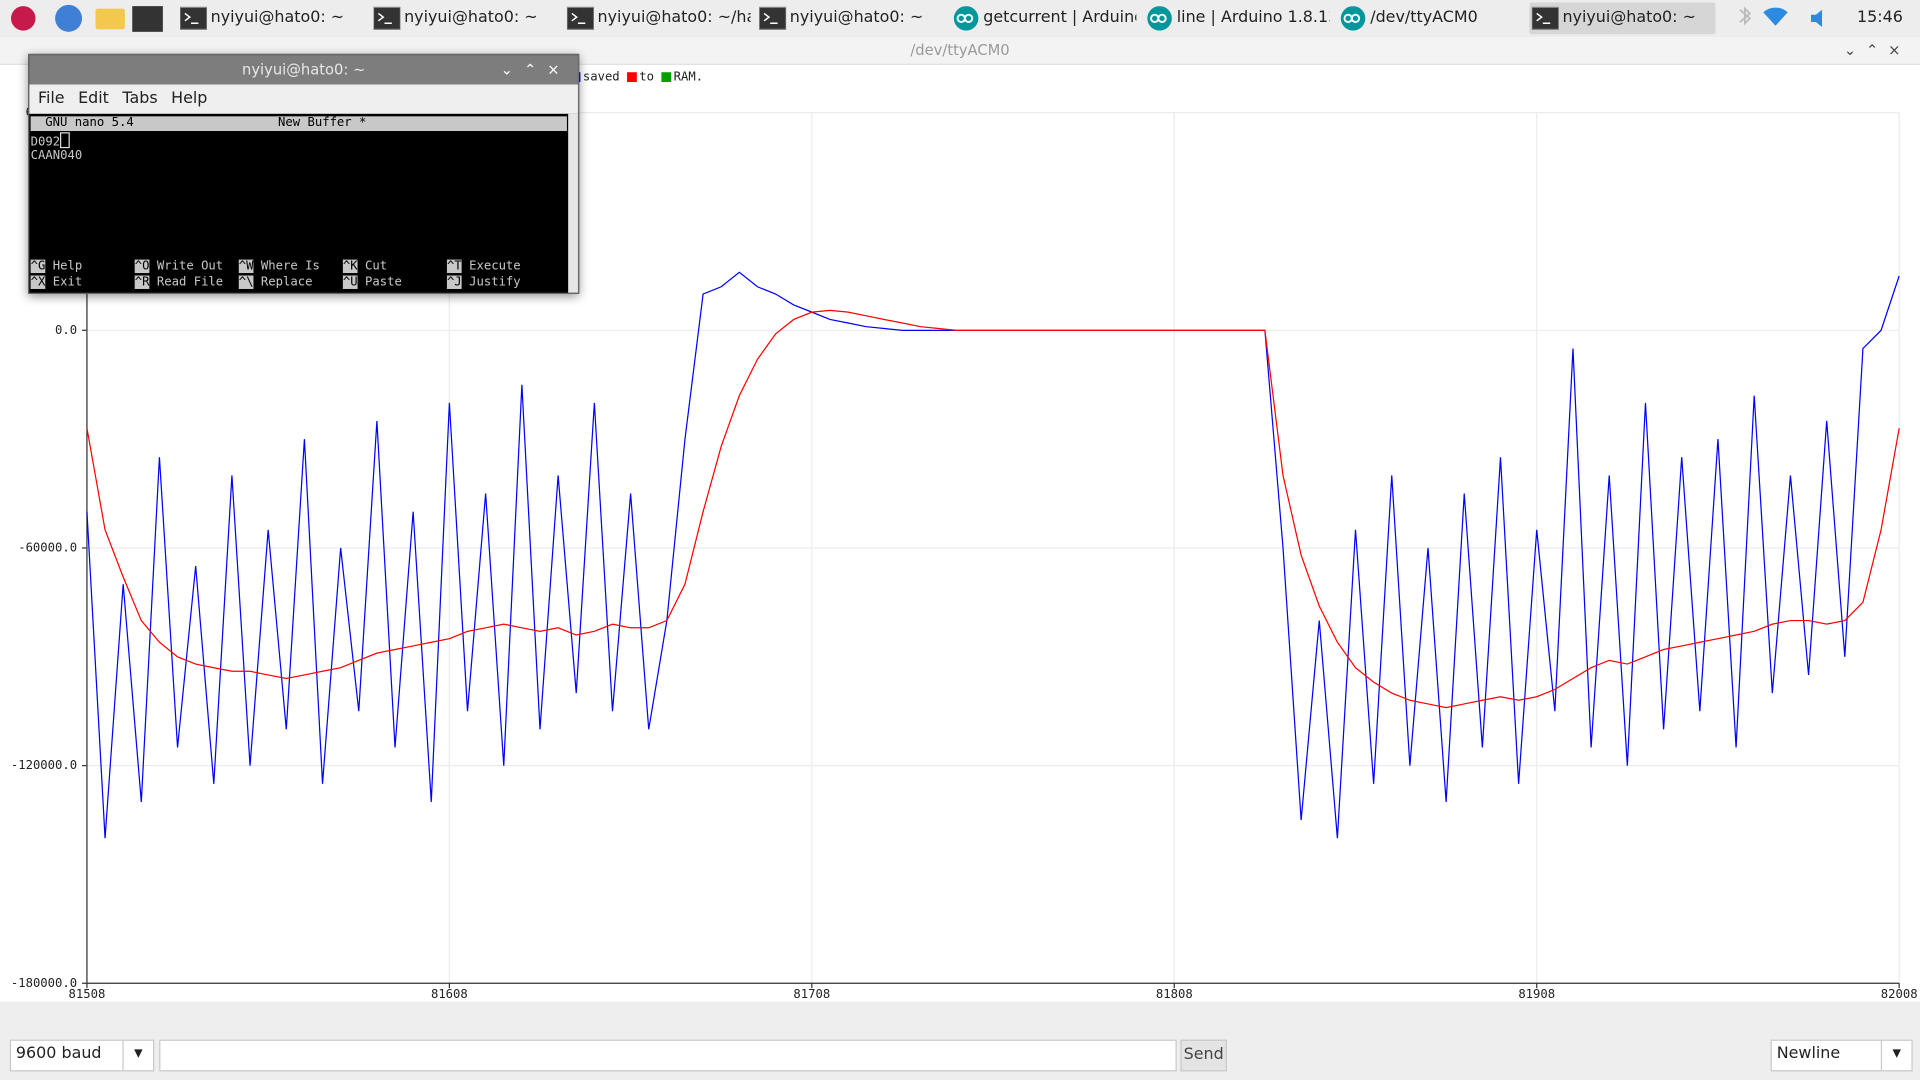 The image size is (1920, 1080). Describe the element at coordinates (38, 266) in the screenshot. I see `shortcut-key: ^G` at that location.